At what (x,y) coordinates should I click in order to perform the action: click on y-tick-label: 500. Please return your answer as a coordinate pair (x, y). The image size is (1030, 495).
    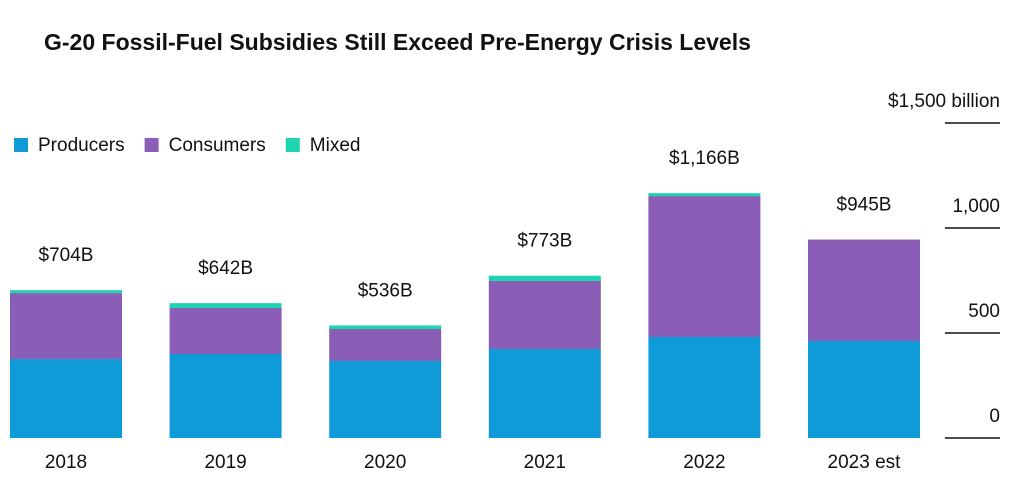
    Looking at the image, I should click on (984, 311).